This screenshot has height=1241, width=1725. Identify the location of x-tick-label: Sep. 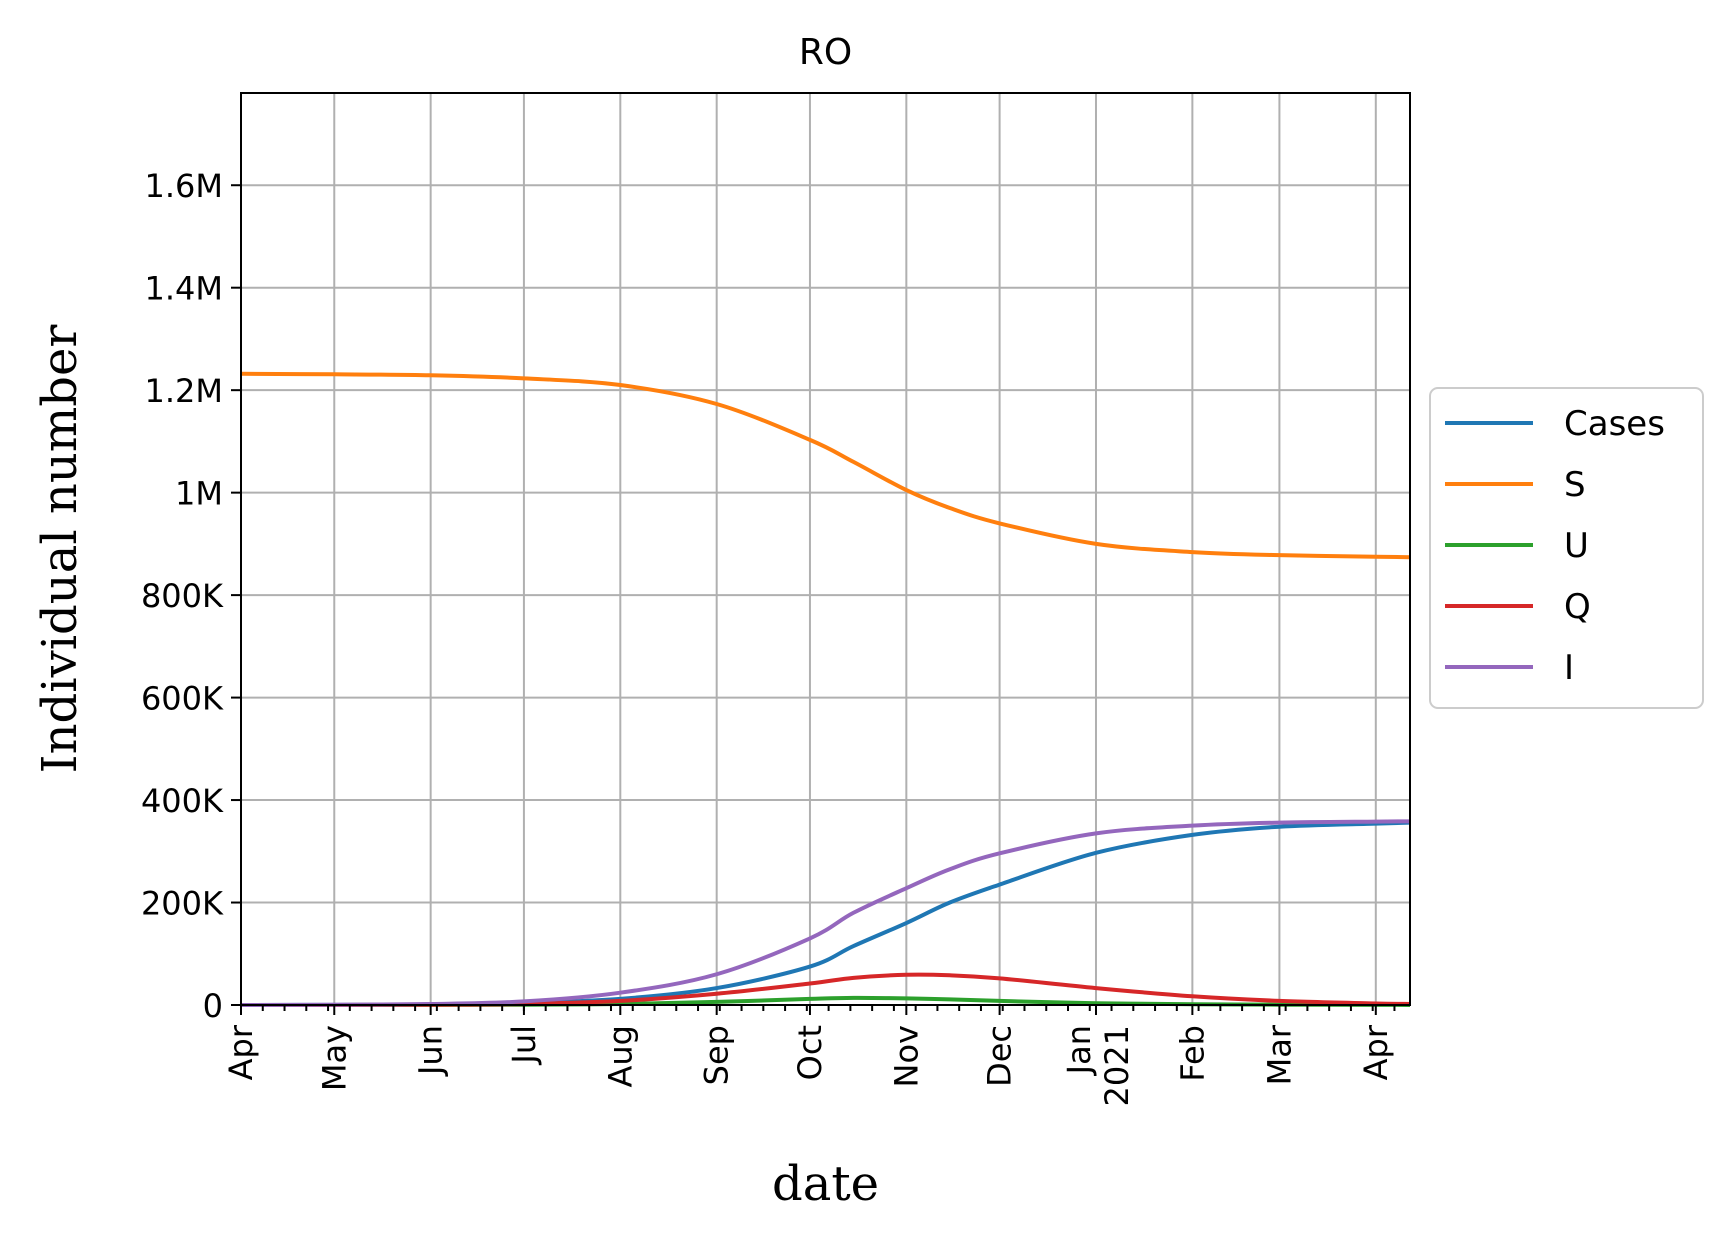
(717, 1055).